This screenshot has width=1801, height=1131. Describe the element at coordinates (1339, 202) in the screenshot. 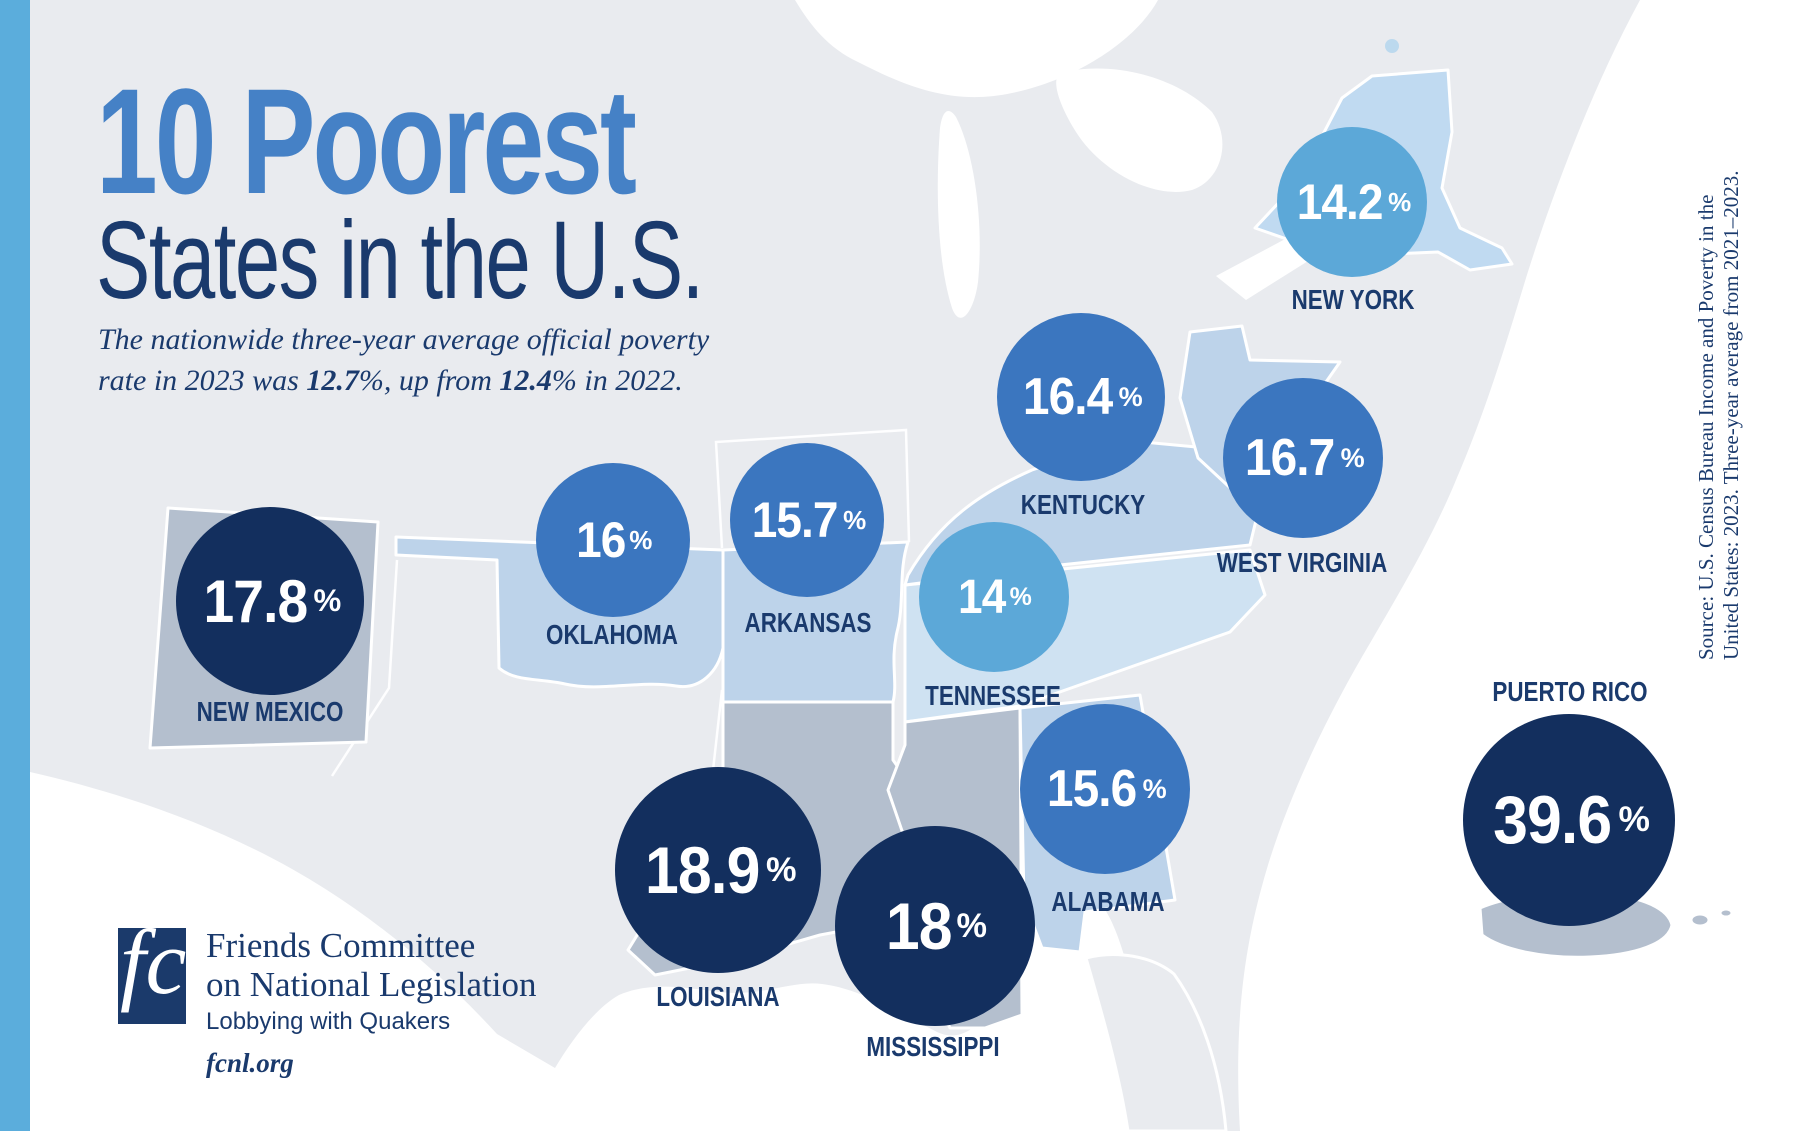

I see `value-new-york: 14.2` at that location.